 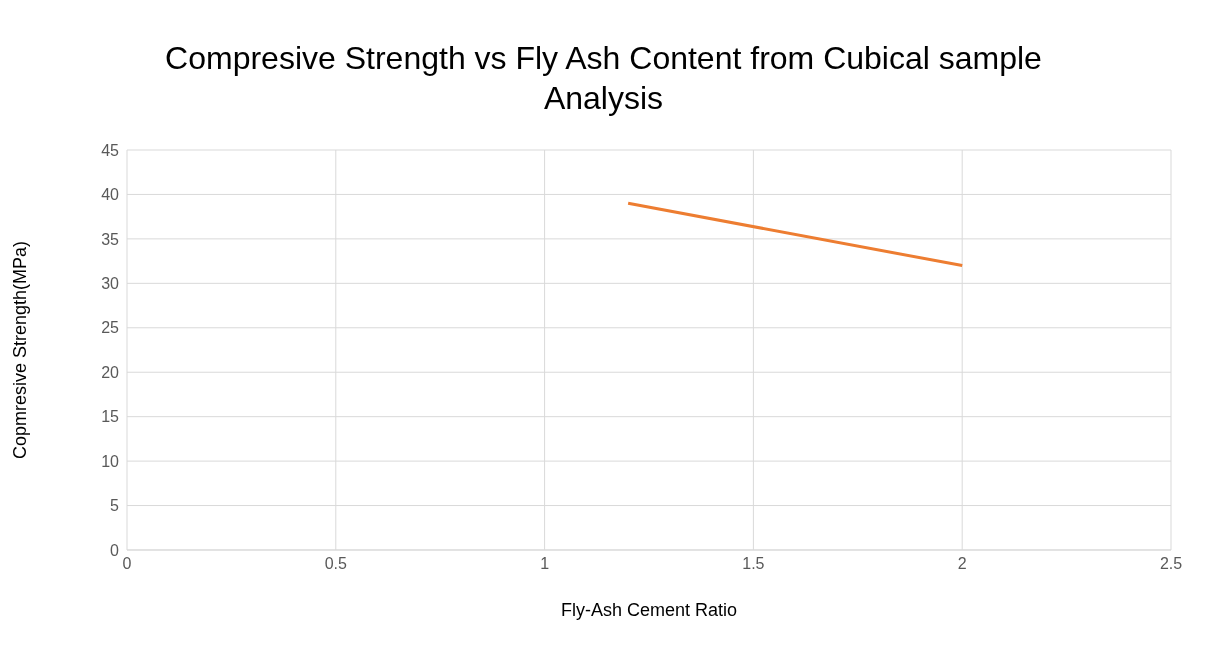 What do you see at coordinates (110, 461) in the screenshot?
I see `y-tick-label: 10` at bounding box center [110, 461].